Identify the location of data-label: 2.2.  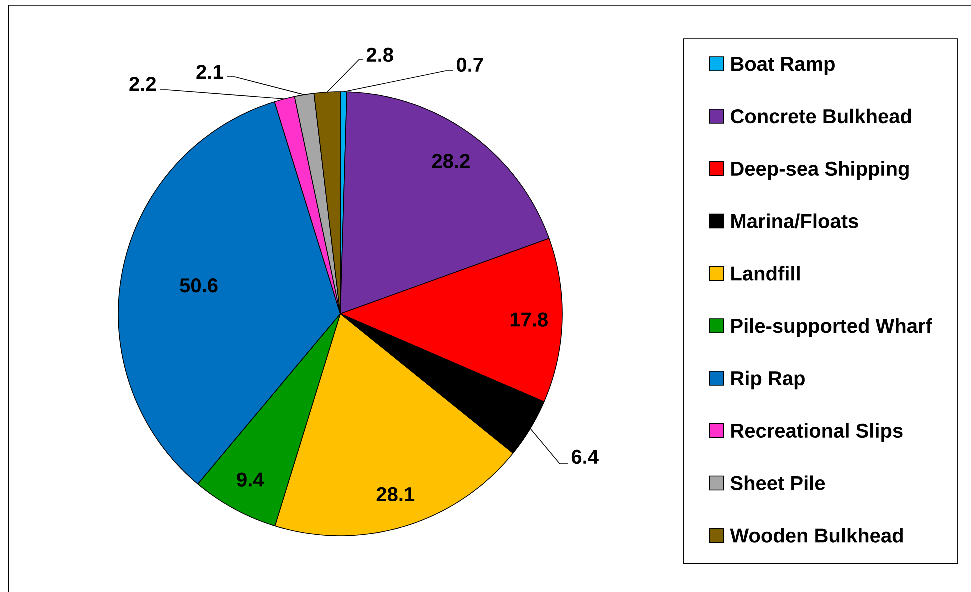
(143, 84).